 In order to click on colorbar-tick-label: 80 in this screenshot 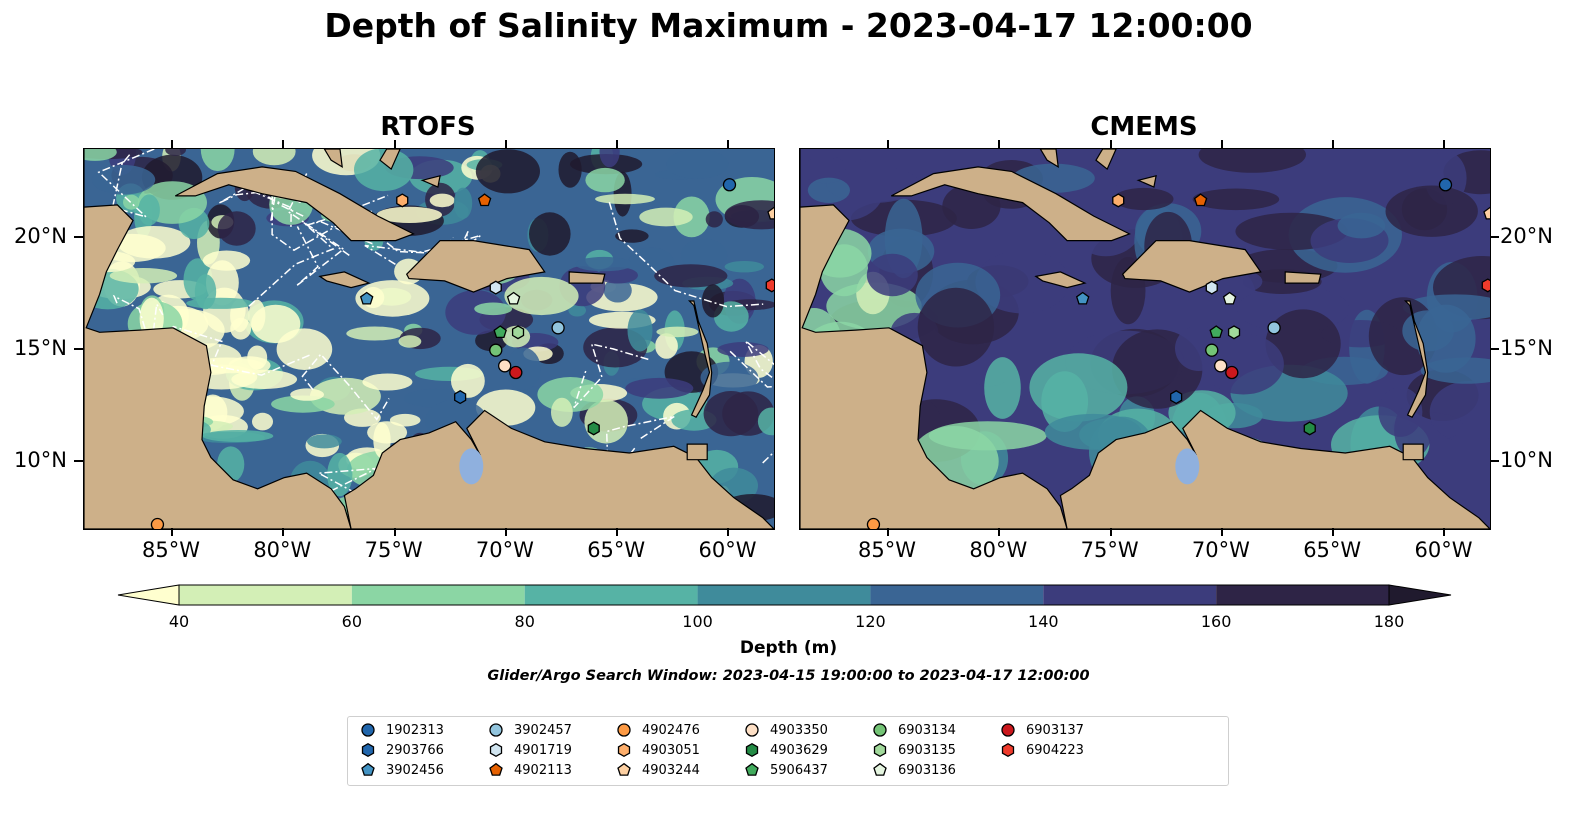, I will do `click(524, 621)`.